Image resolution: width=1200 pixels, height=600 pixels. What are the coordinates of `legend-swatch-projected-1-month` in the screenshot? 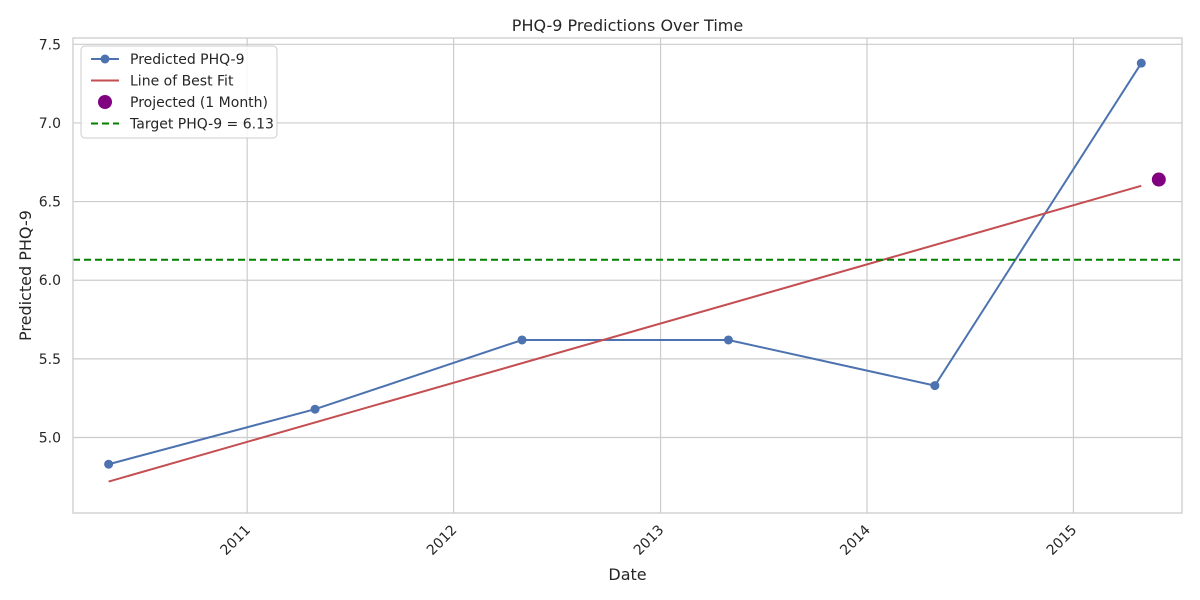 It's located at (105, 102).